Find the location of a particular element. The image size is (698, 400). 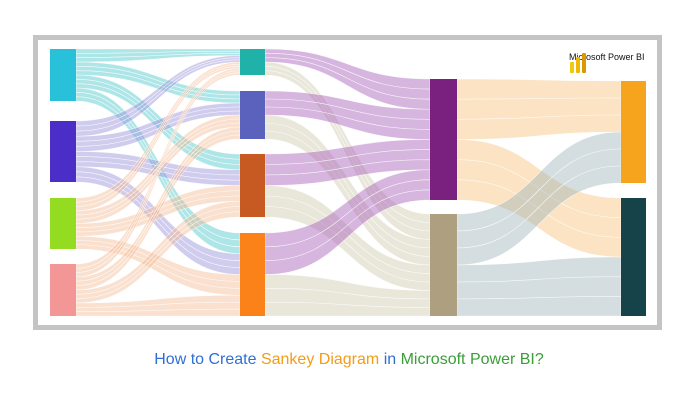

caption-part-1: How to Create is located at coordinates (205, 359).